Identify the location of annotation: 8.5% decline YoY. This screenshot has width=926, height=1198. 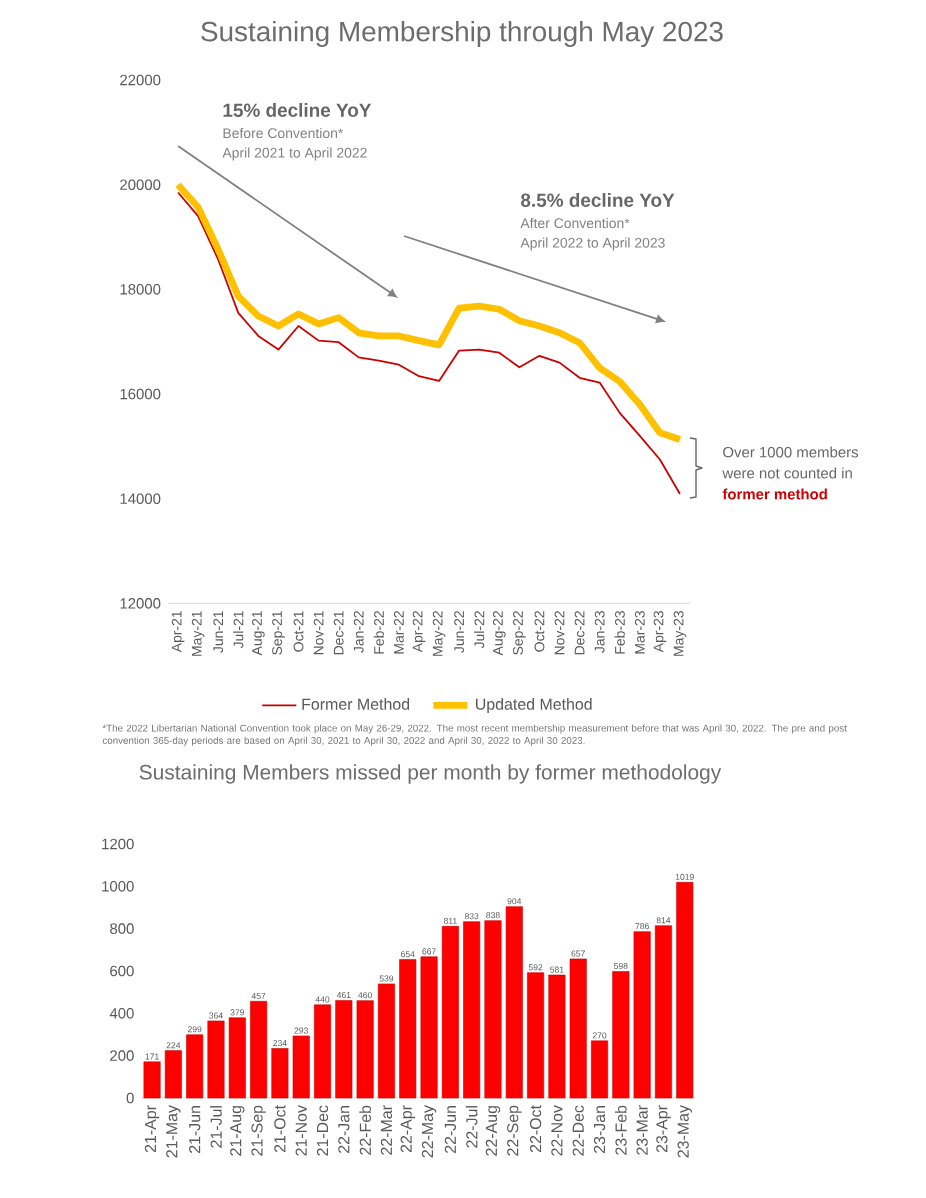
(598, 200).